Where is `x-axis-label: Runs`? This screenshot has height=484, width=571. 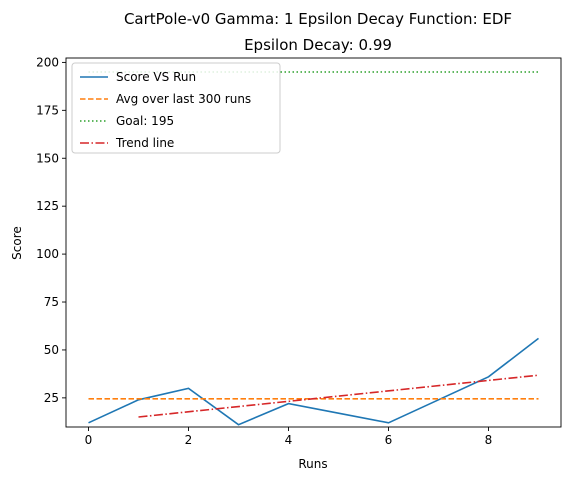 x-axis-label: Runs is located at coordinates (312, 464).